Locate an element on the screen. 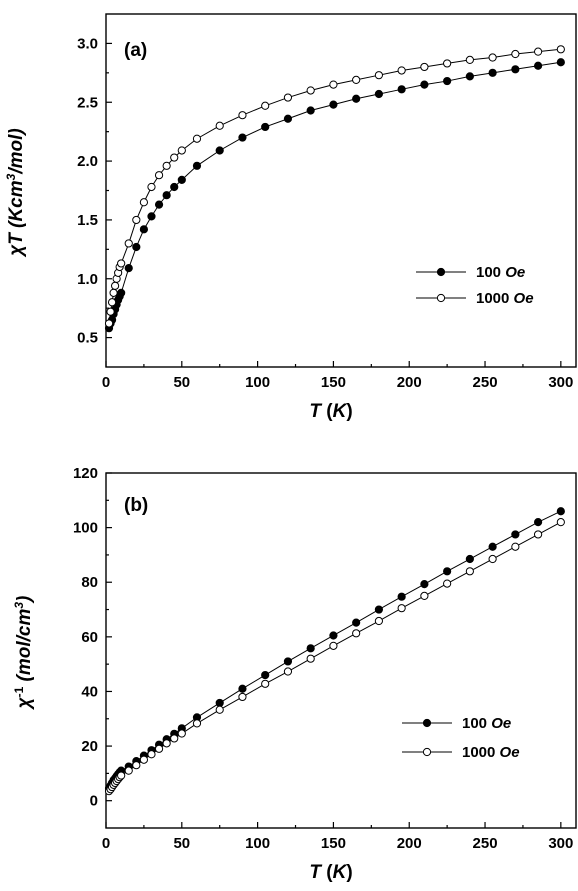 The height and width of the screenshot is (891, 578). x-tick-label: 250 is located at coordinates (485, 382).